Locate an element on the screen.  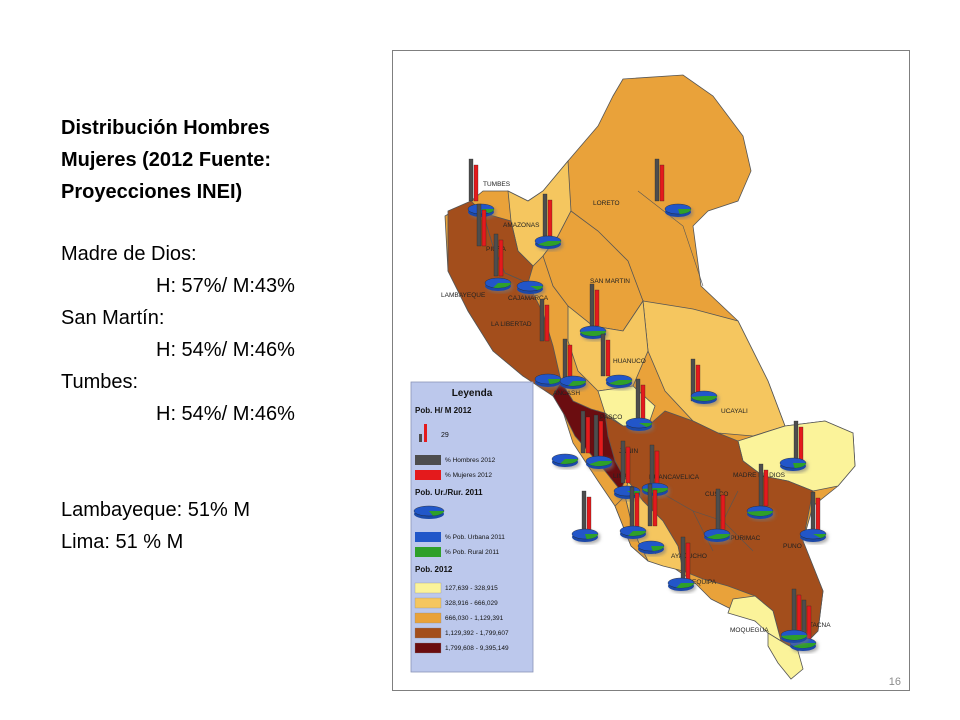
label-lalibertad: LA LIBERTAD is located at coordinates (511, 324).